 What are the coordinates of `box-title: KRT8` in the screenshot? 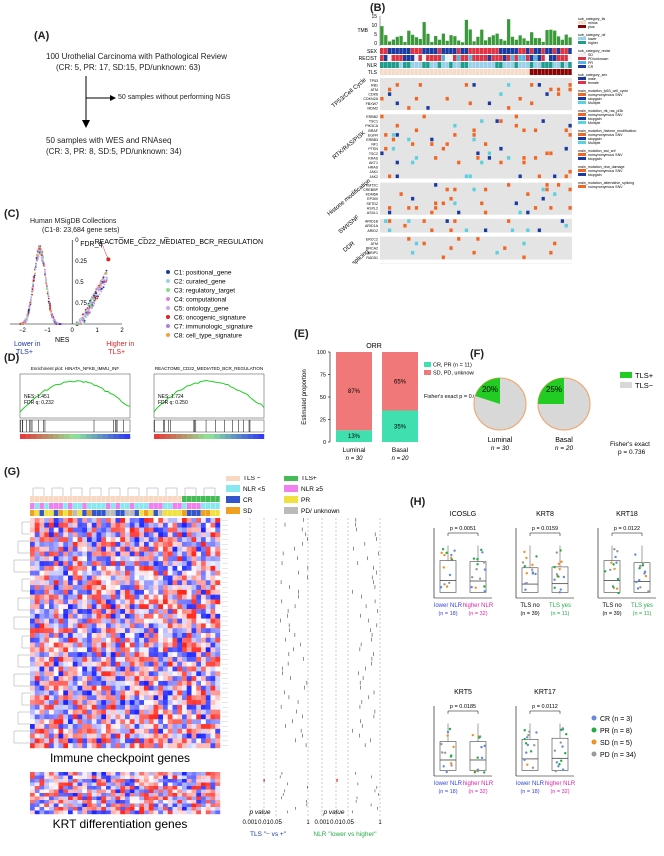 It's located at (545, 514).